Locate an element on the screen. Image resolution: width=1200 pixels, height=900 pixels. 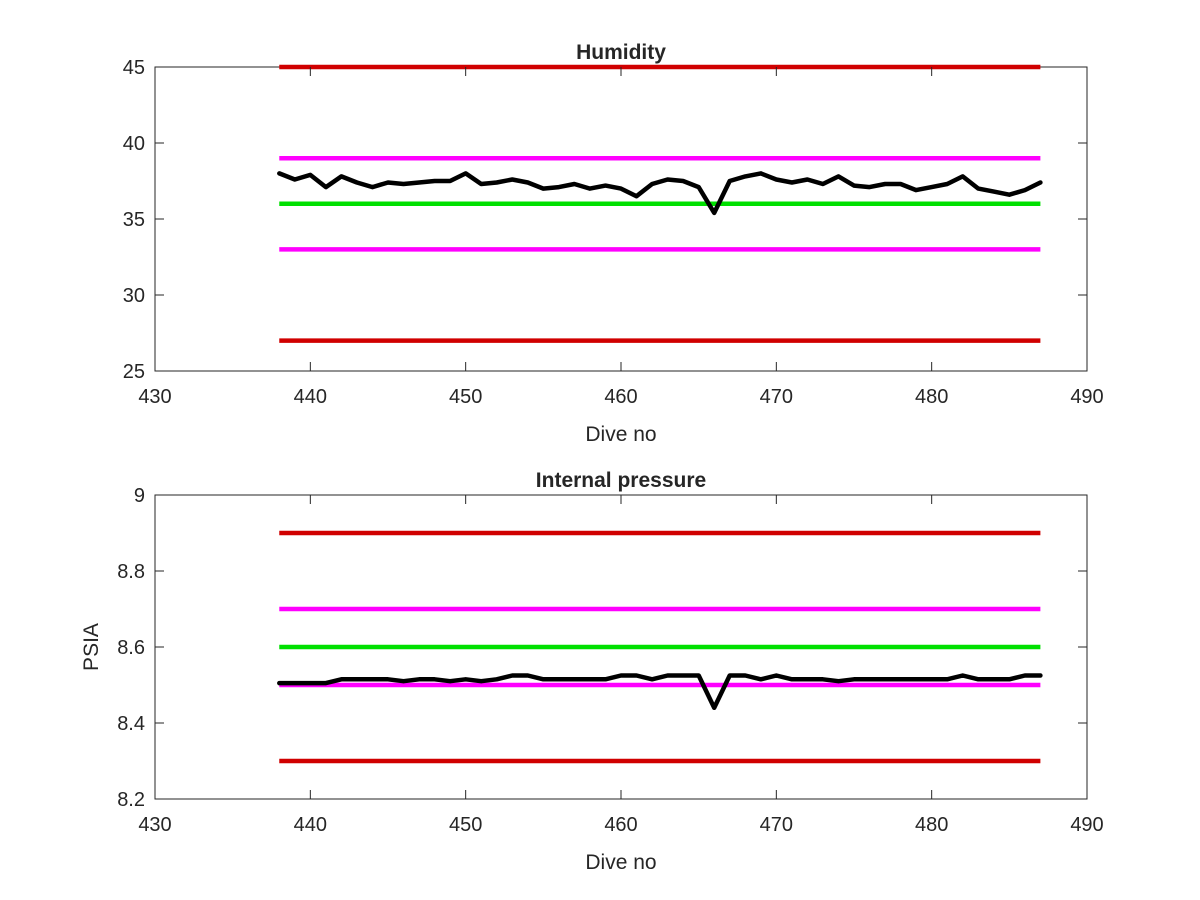
chart-title: Humidity is located at coordinates (621, 52).